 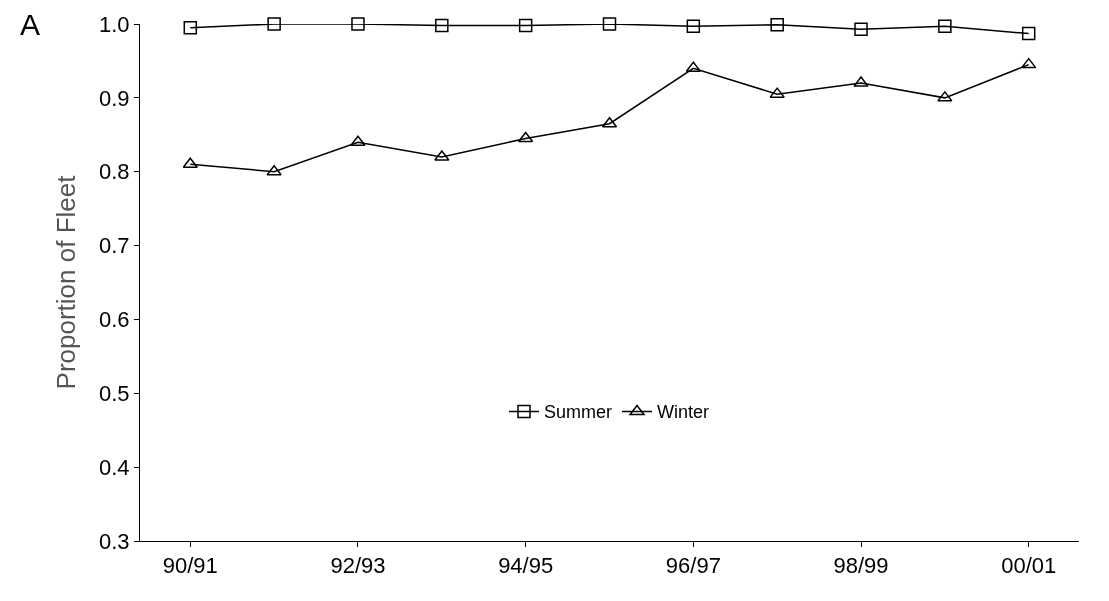 What do you see at coordinates (358, 566) in the screenshot?
I see `x-tick-label: 92/93` at bounding box center [358, 566].